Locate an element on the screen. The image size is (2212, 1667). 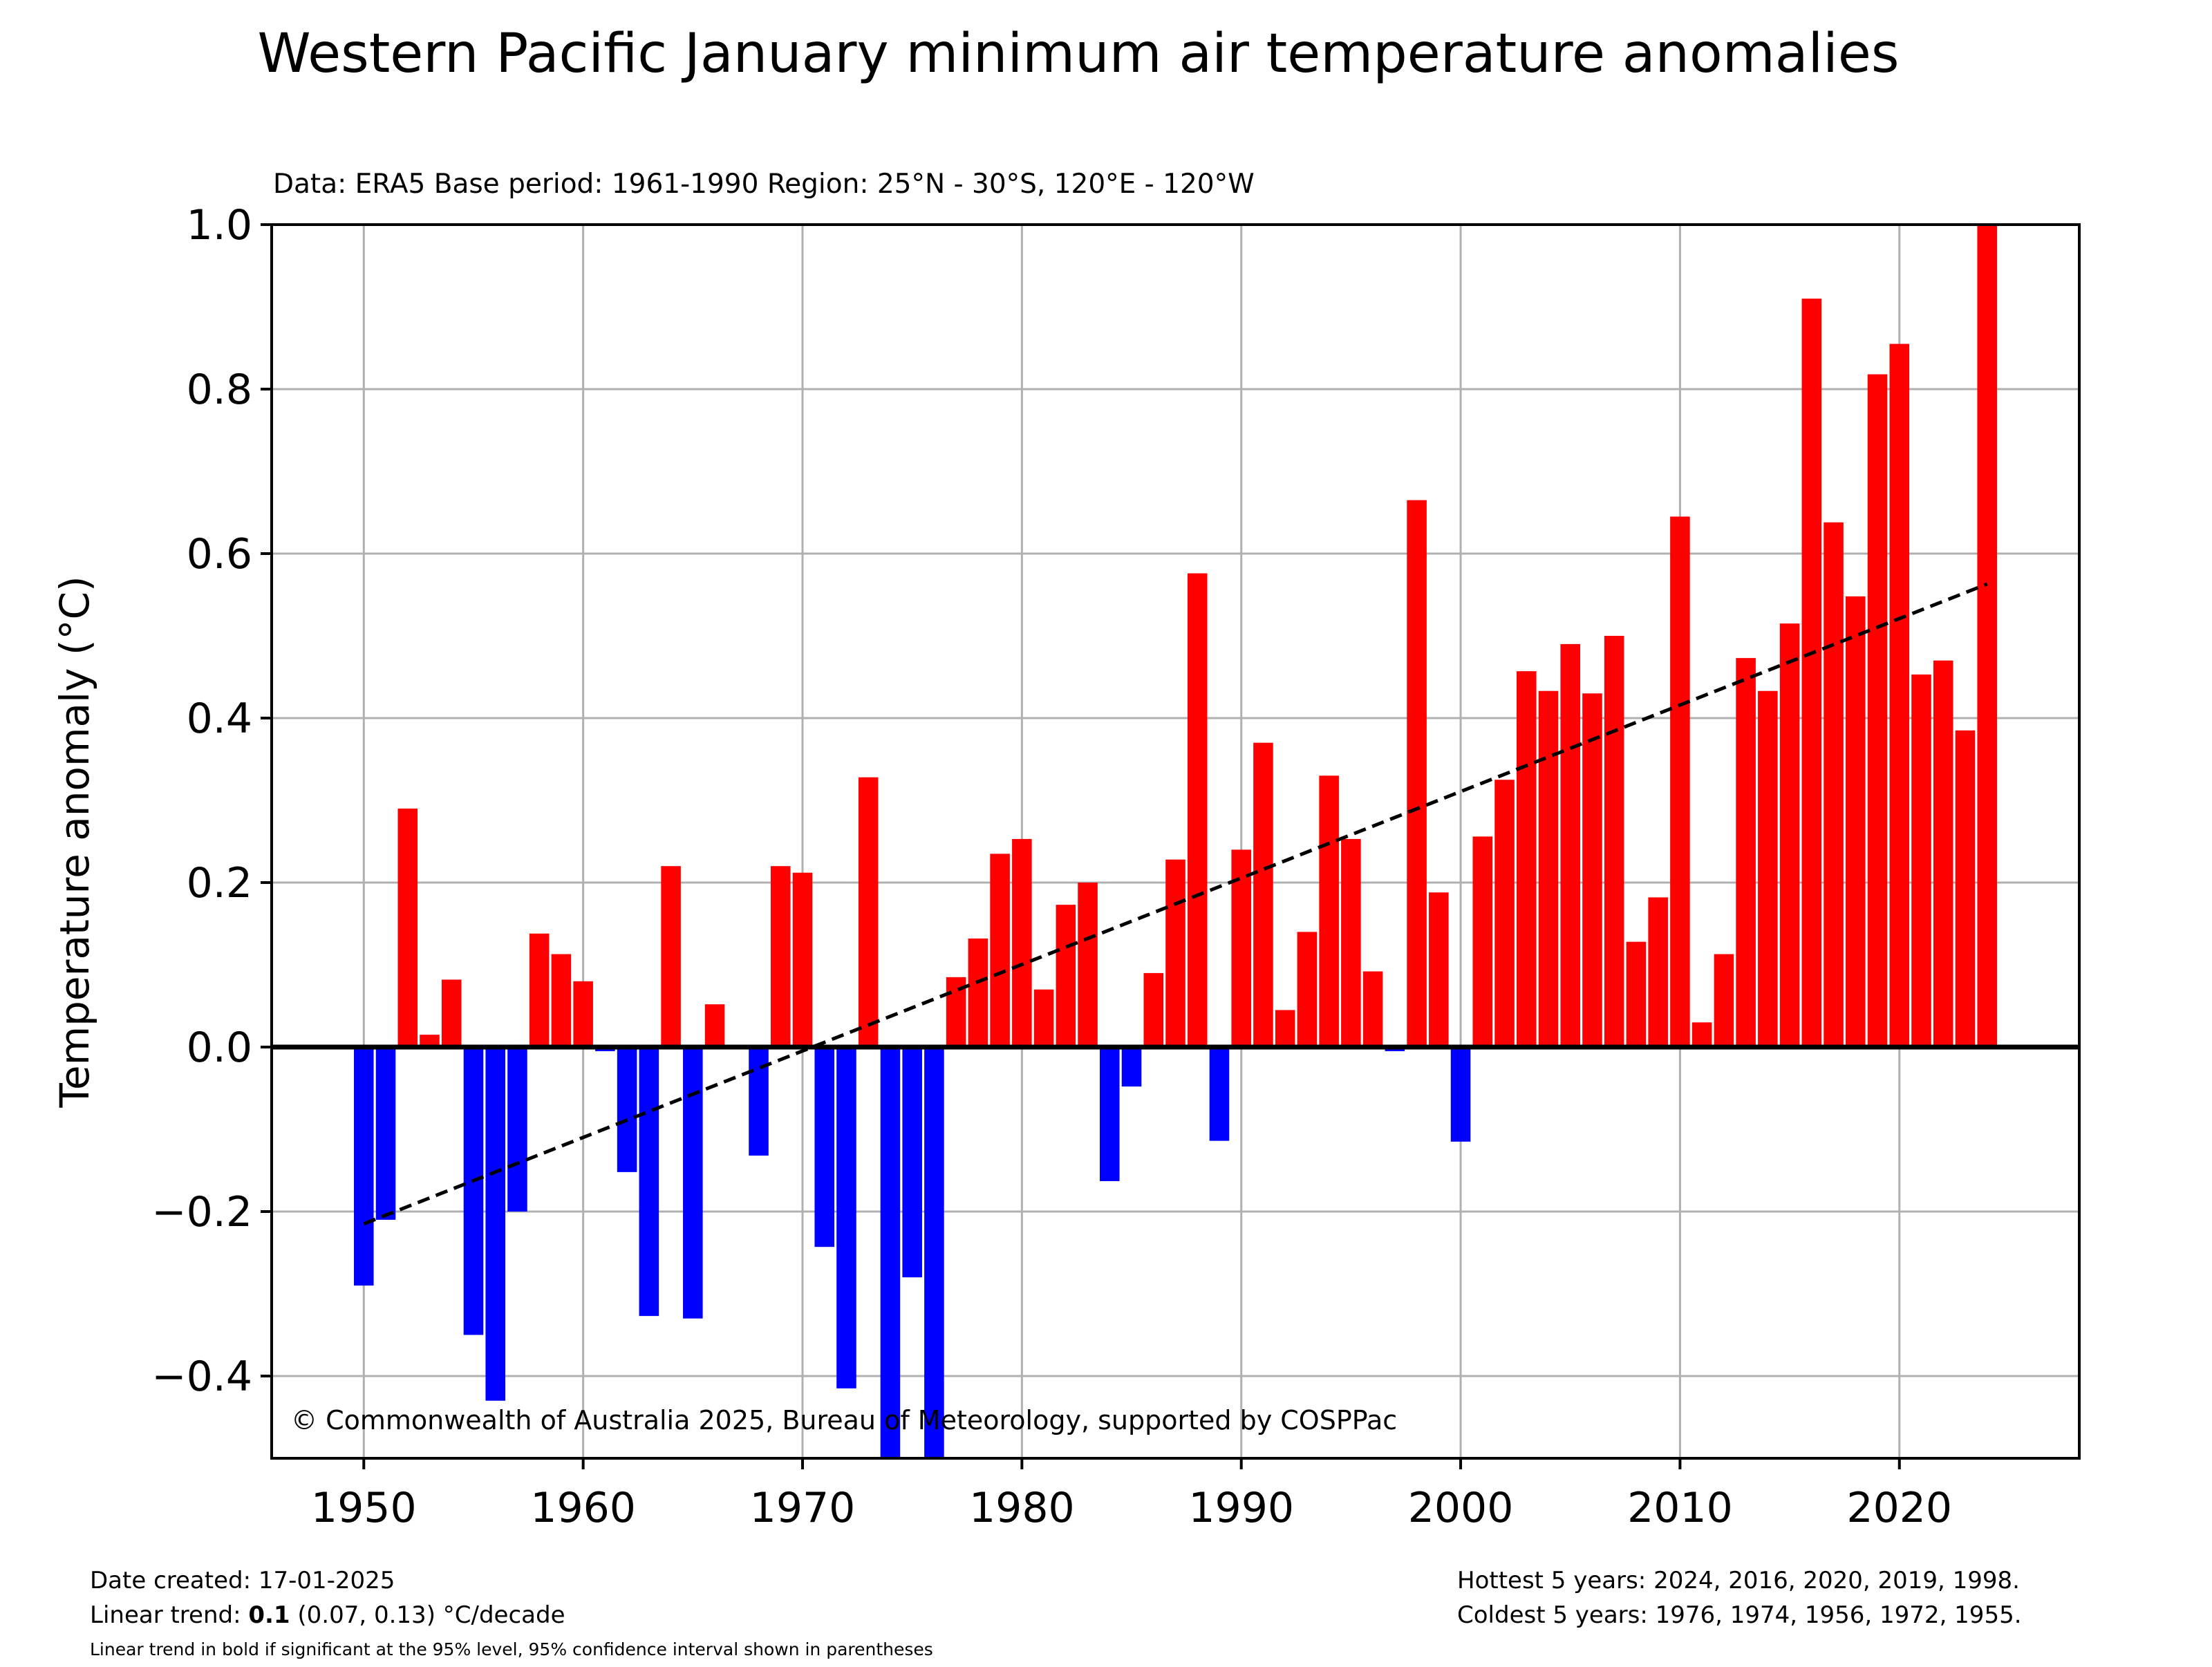
bar-1987 is located at coordinates (1175, 953).